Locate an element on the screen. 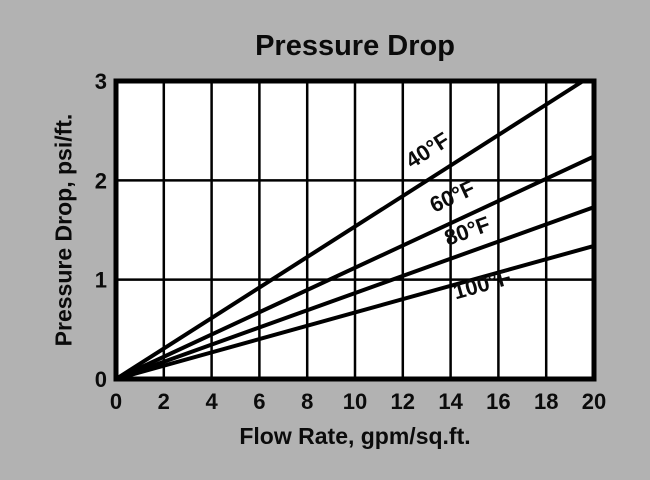 This screenshot has height=480, width=650. x-tick-8: 8 is located at coordinates (307, 401).